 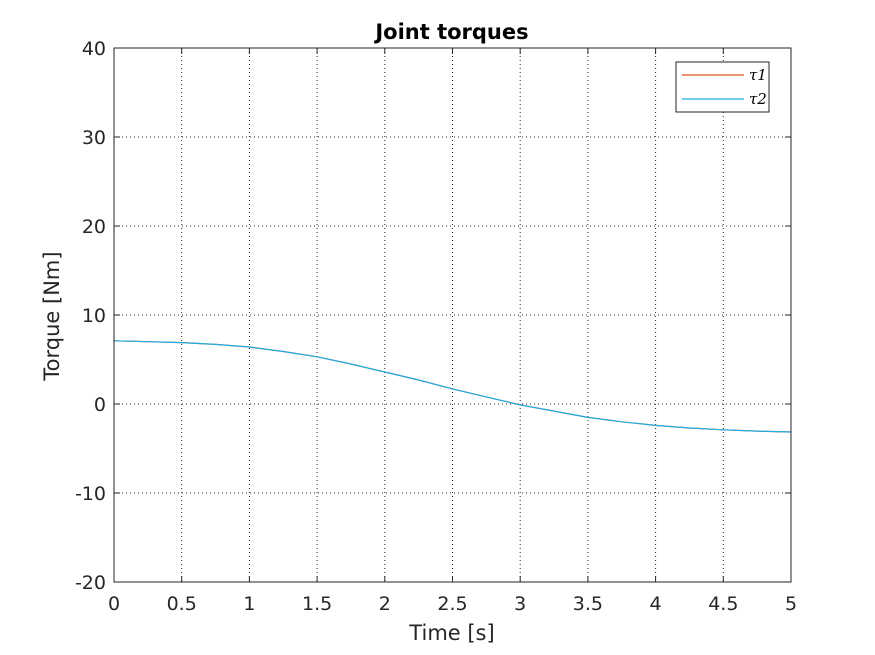 I want to click on y-axis-label: Torque [Nm], so click(x=52, y=316).